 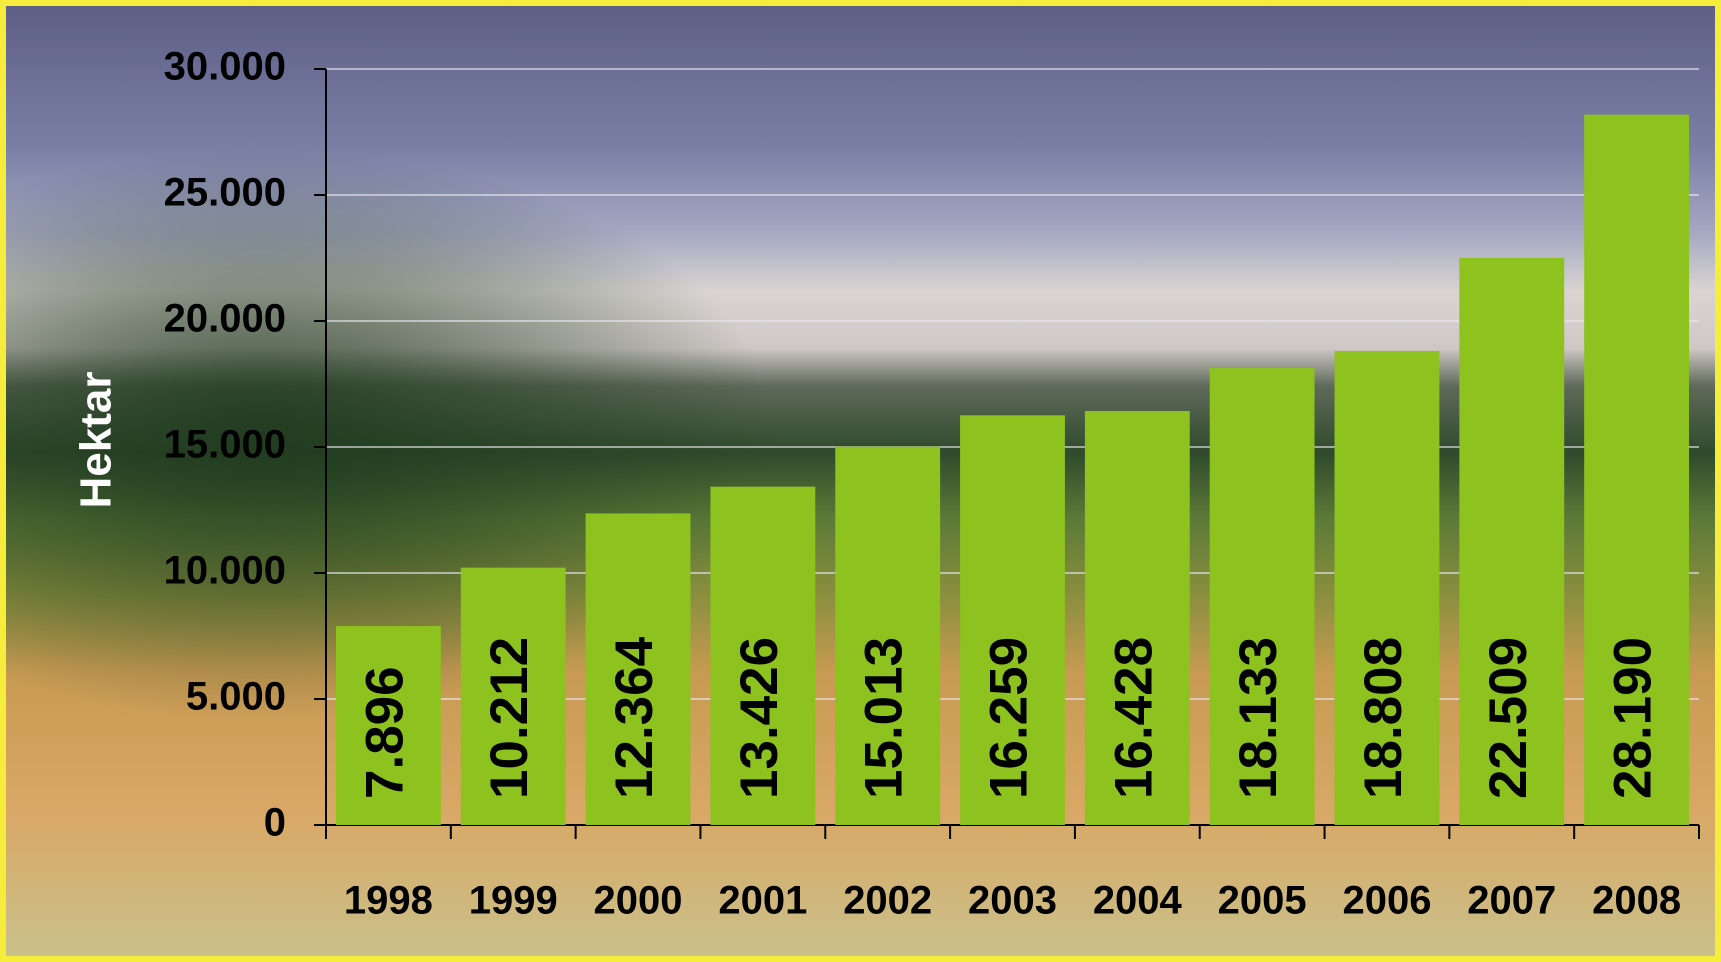 What do you see at coordinates (884, 718) in the screenshot?
I see `bar-value-label: 15.013` at bounding box center [884, 718].